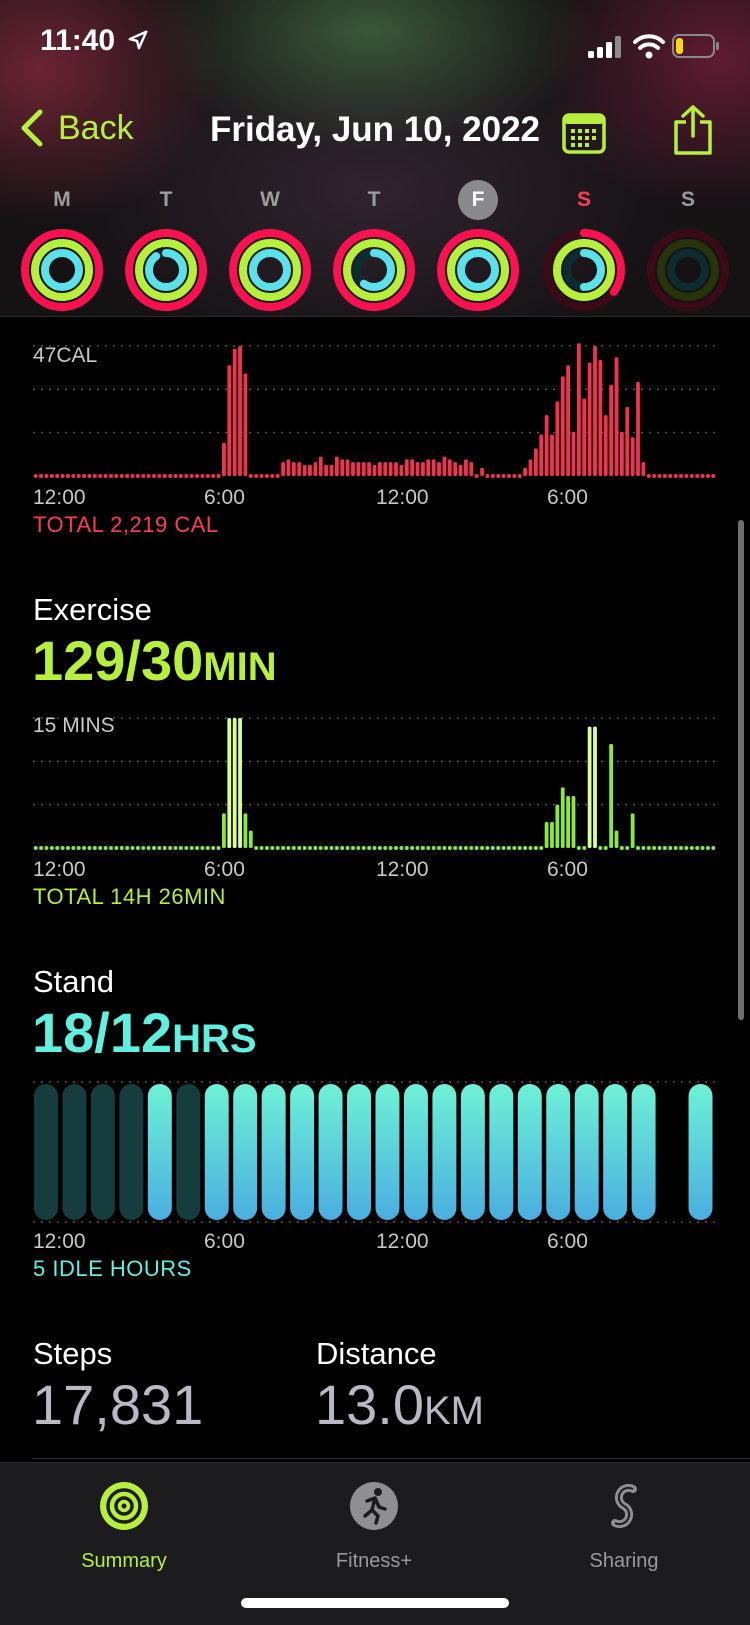 This screenshot has width=750, height=1625. Describe the element at coordinates (374, 783) in the screenshot. I see `exercise-chart` at that location.